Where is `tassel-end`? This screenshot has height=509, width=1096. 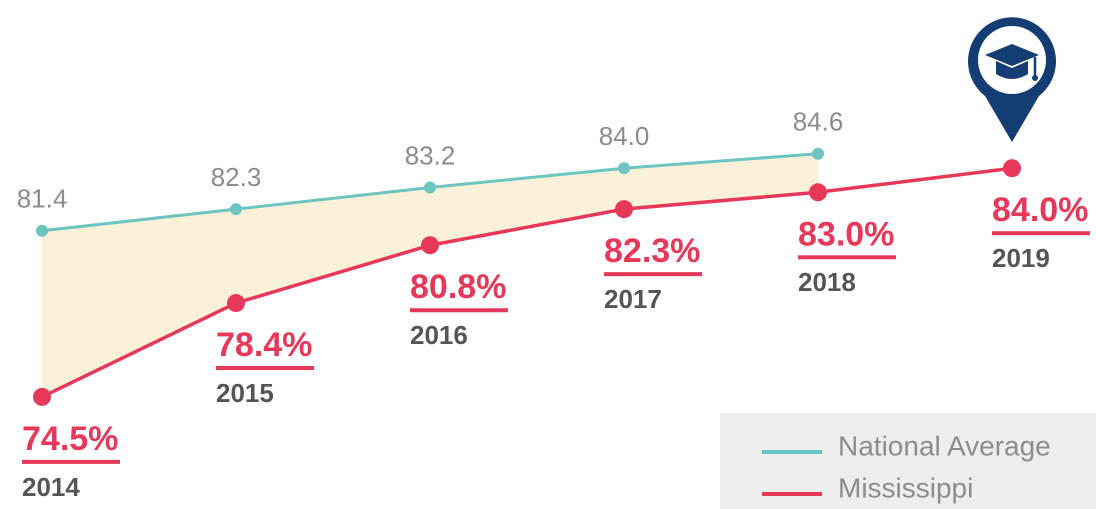
tassel-end is located at coordinates (1035, 78).